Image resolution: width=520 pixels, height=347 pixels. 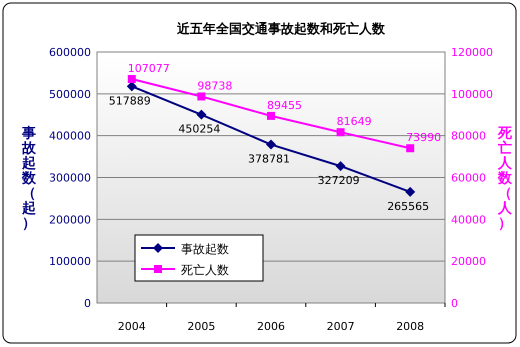 What do you see at coordinates (424, 137) in the screenshot?
I see `data-label: 73990` at bounding box center [424, 137].